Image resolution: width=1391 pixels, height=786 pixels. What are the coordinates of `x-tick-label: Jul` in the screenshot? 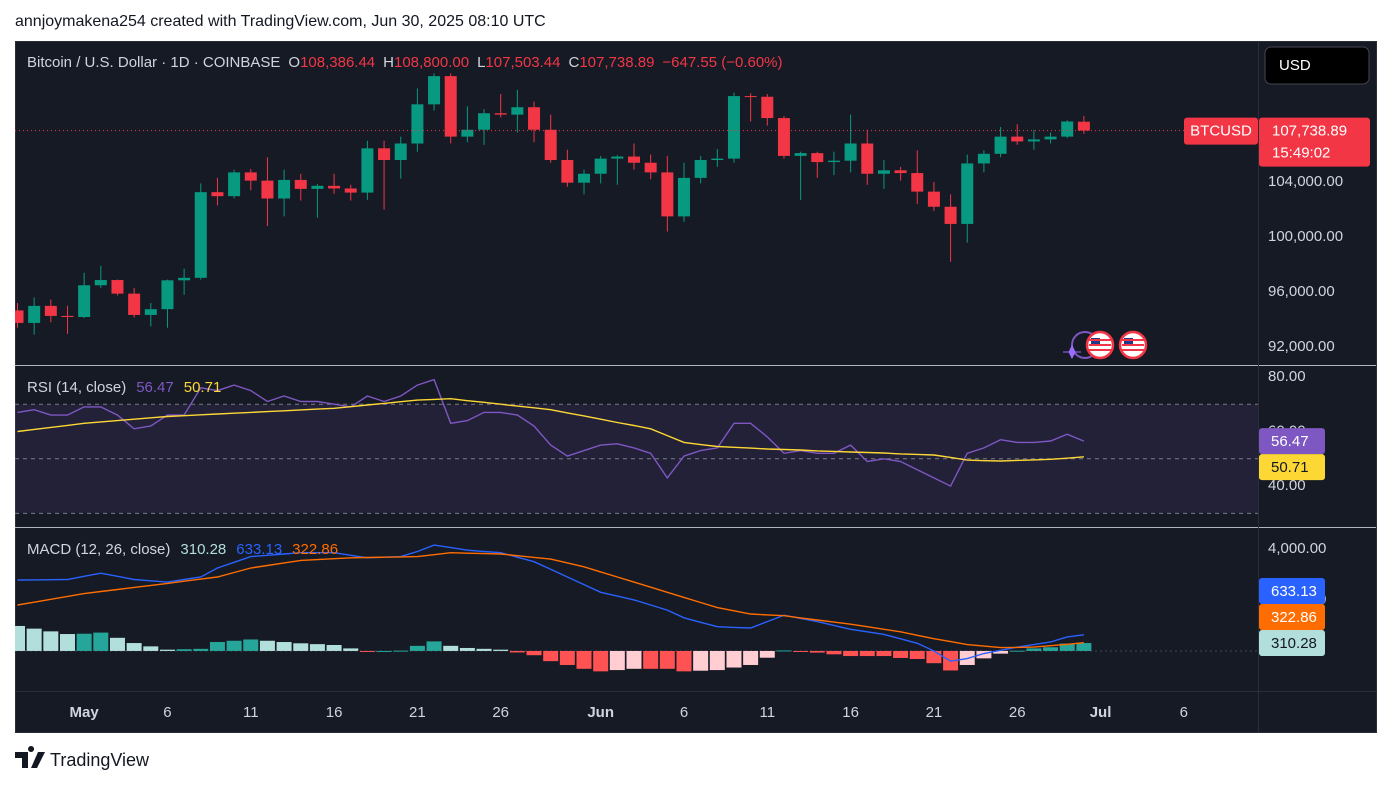 It's located at (1101, 712).